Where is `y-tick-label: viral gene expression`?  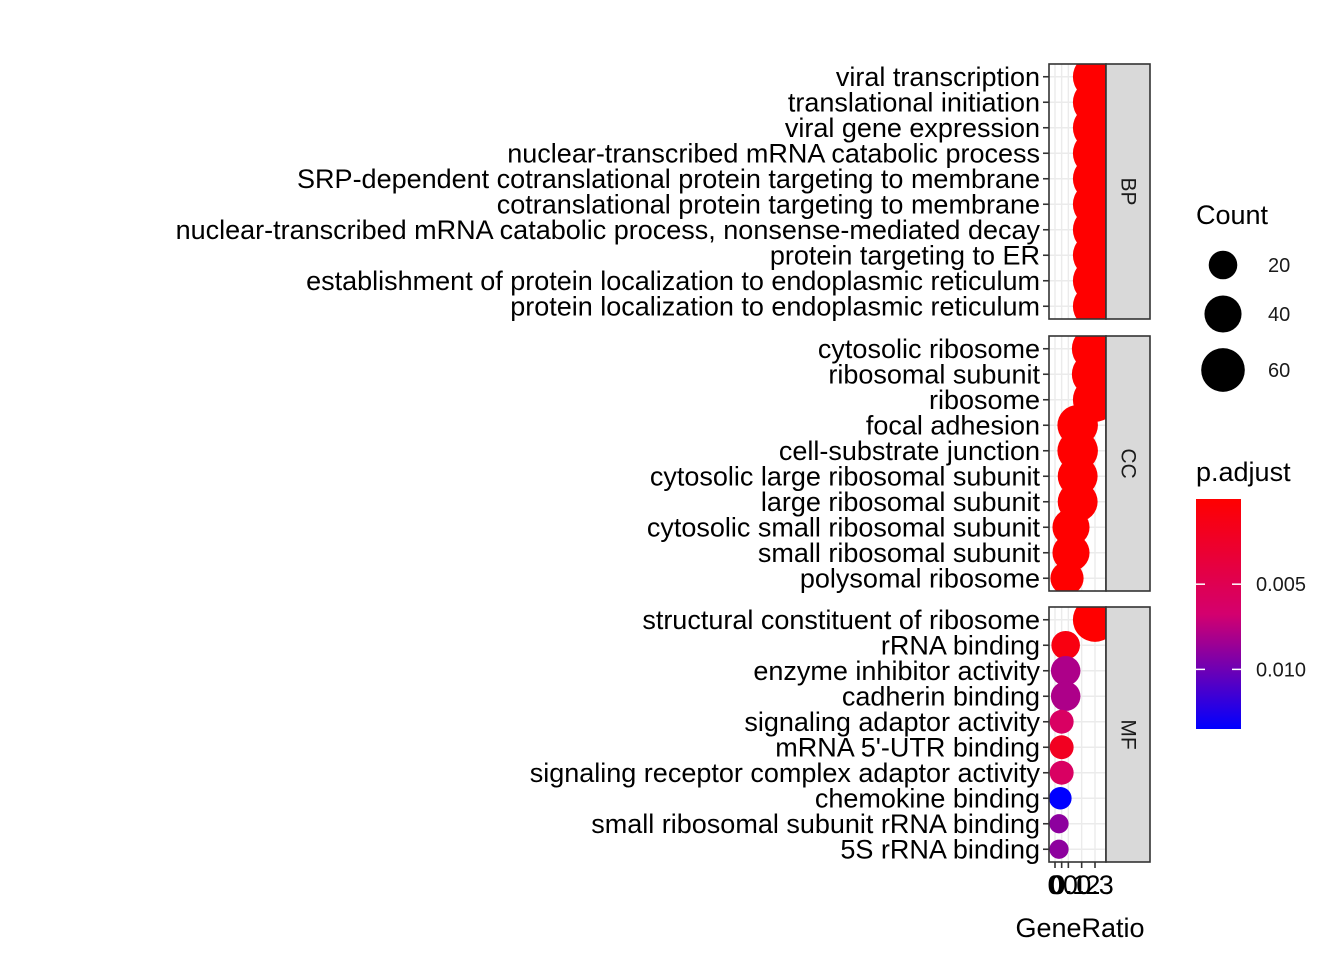
y-tick-label: viral gene expression is located at coordinates (912, 128).